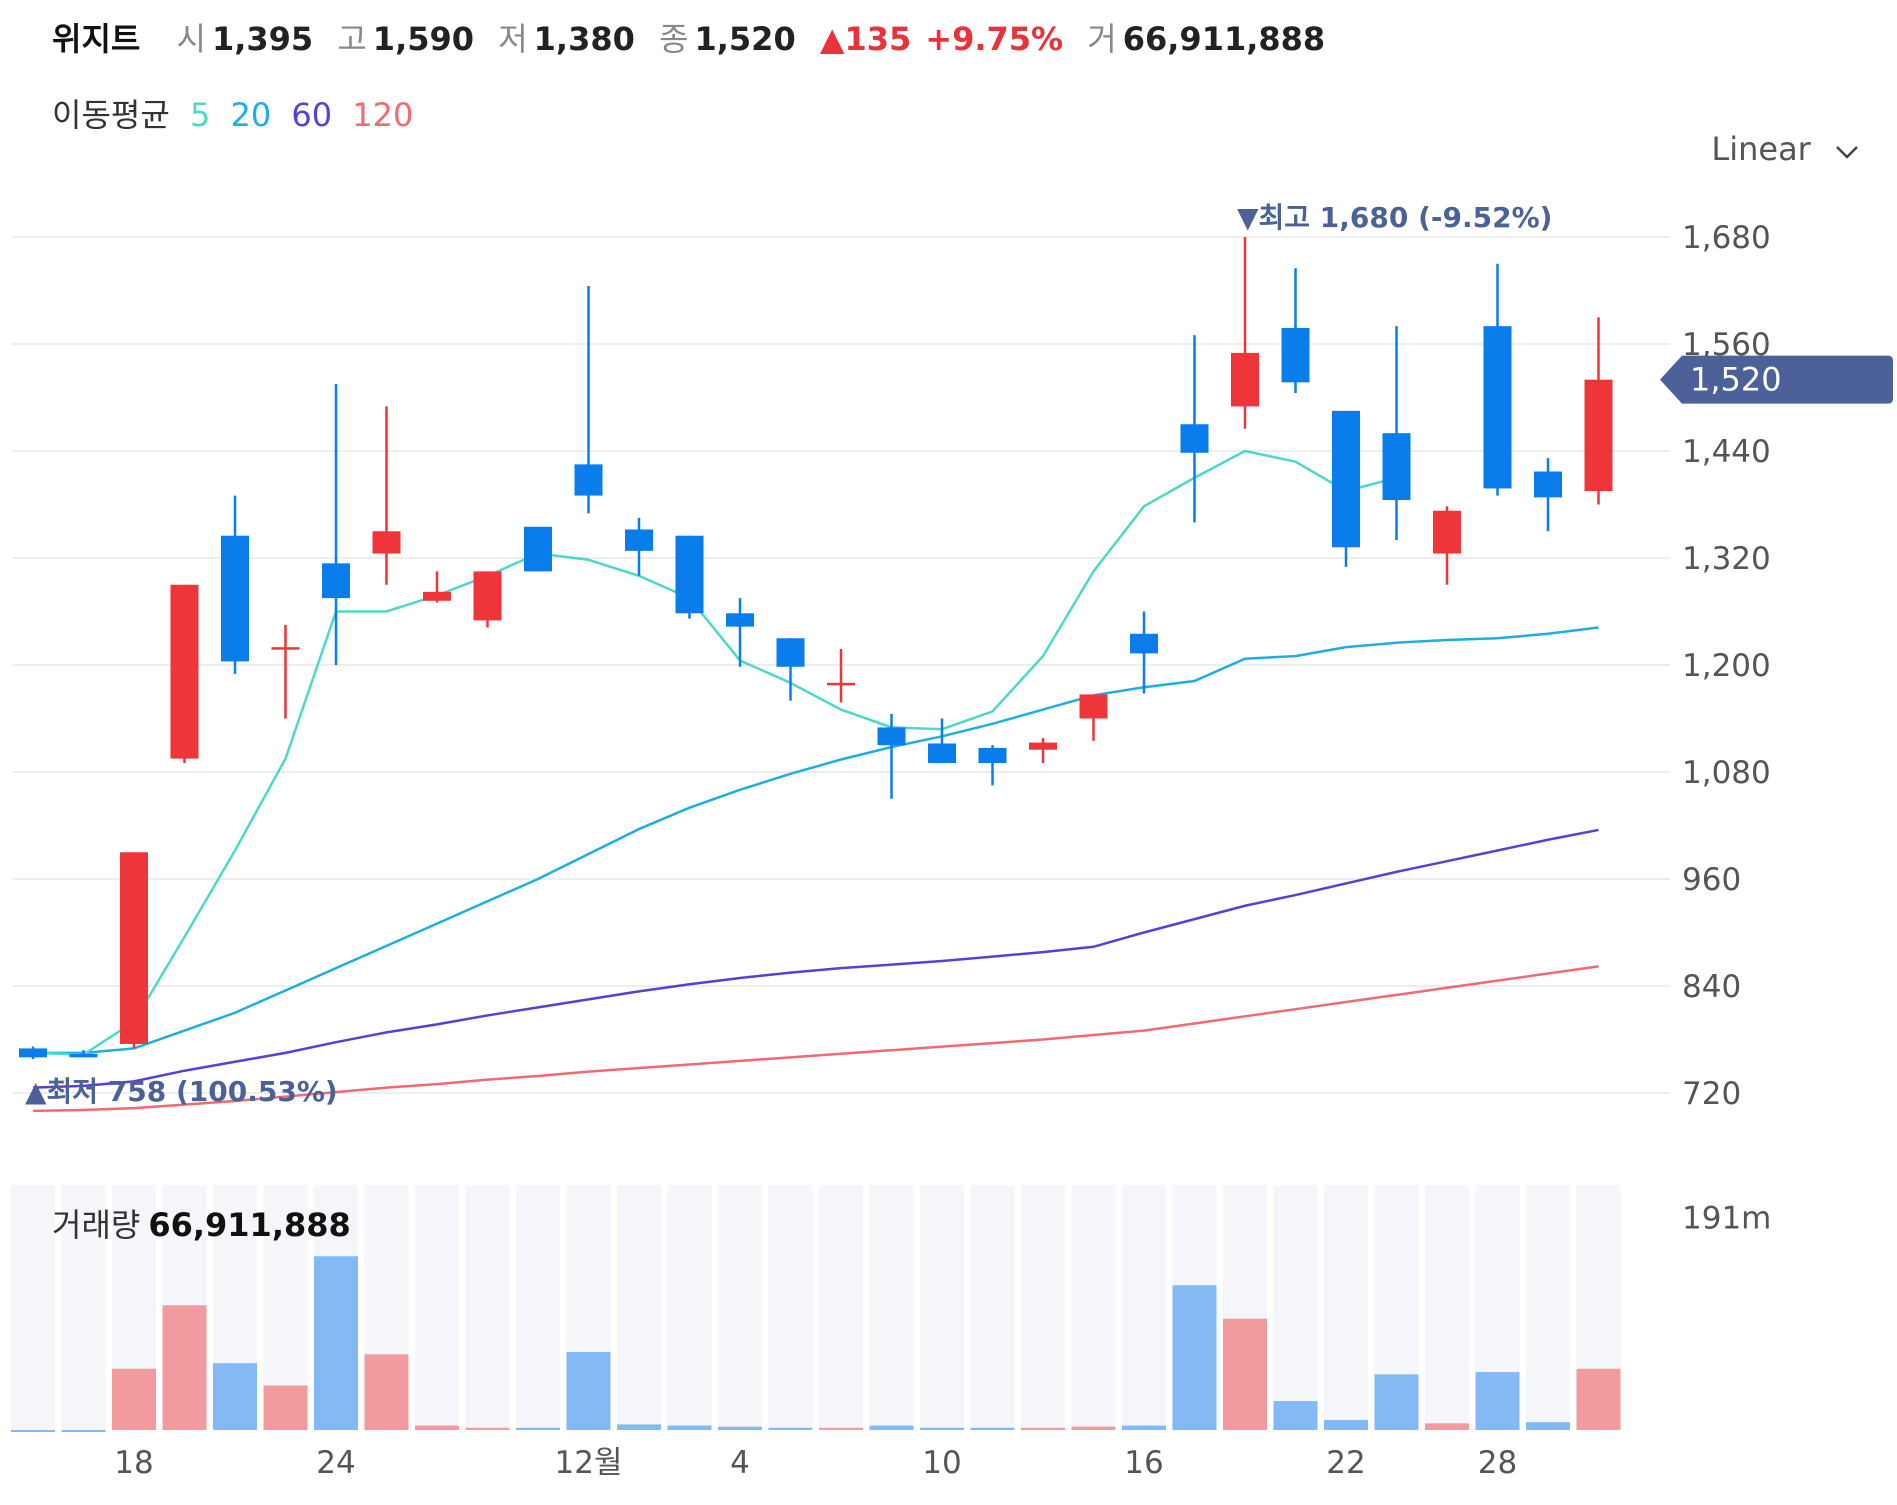 This screenshot has width=1897, height=1505. I want to click on low-annotation: ▲최저 758 (100.53%), so click(181, 1091).